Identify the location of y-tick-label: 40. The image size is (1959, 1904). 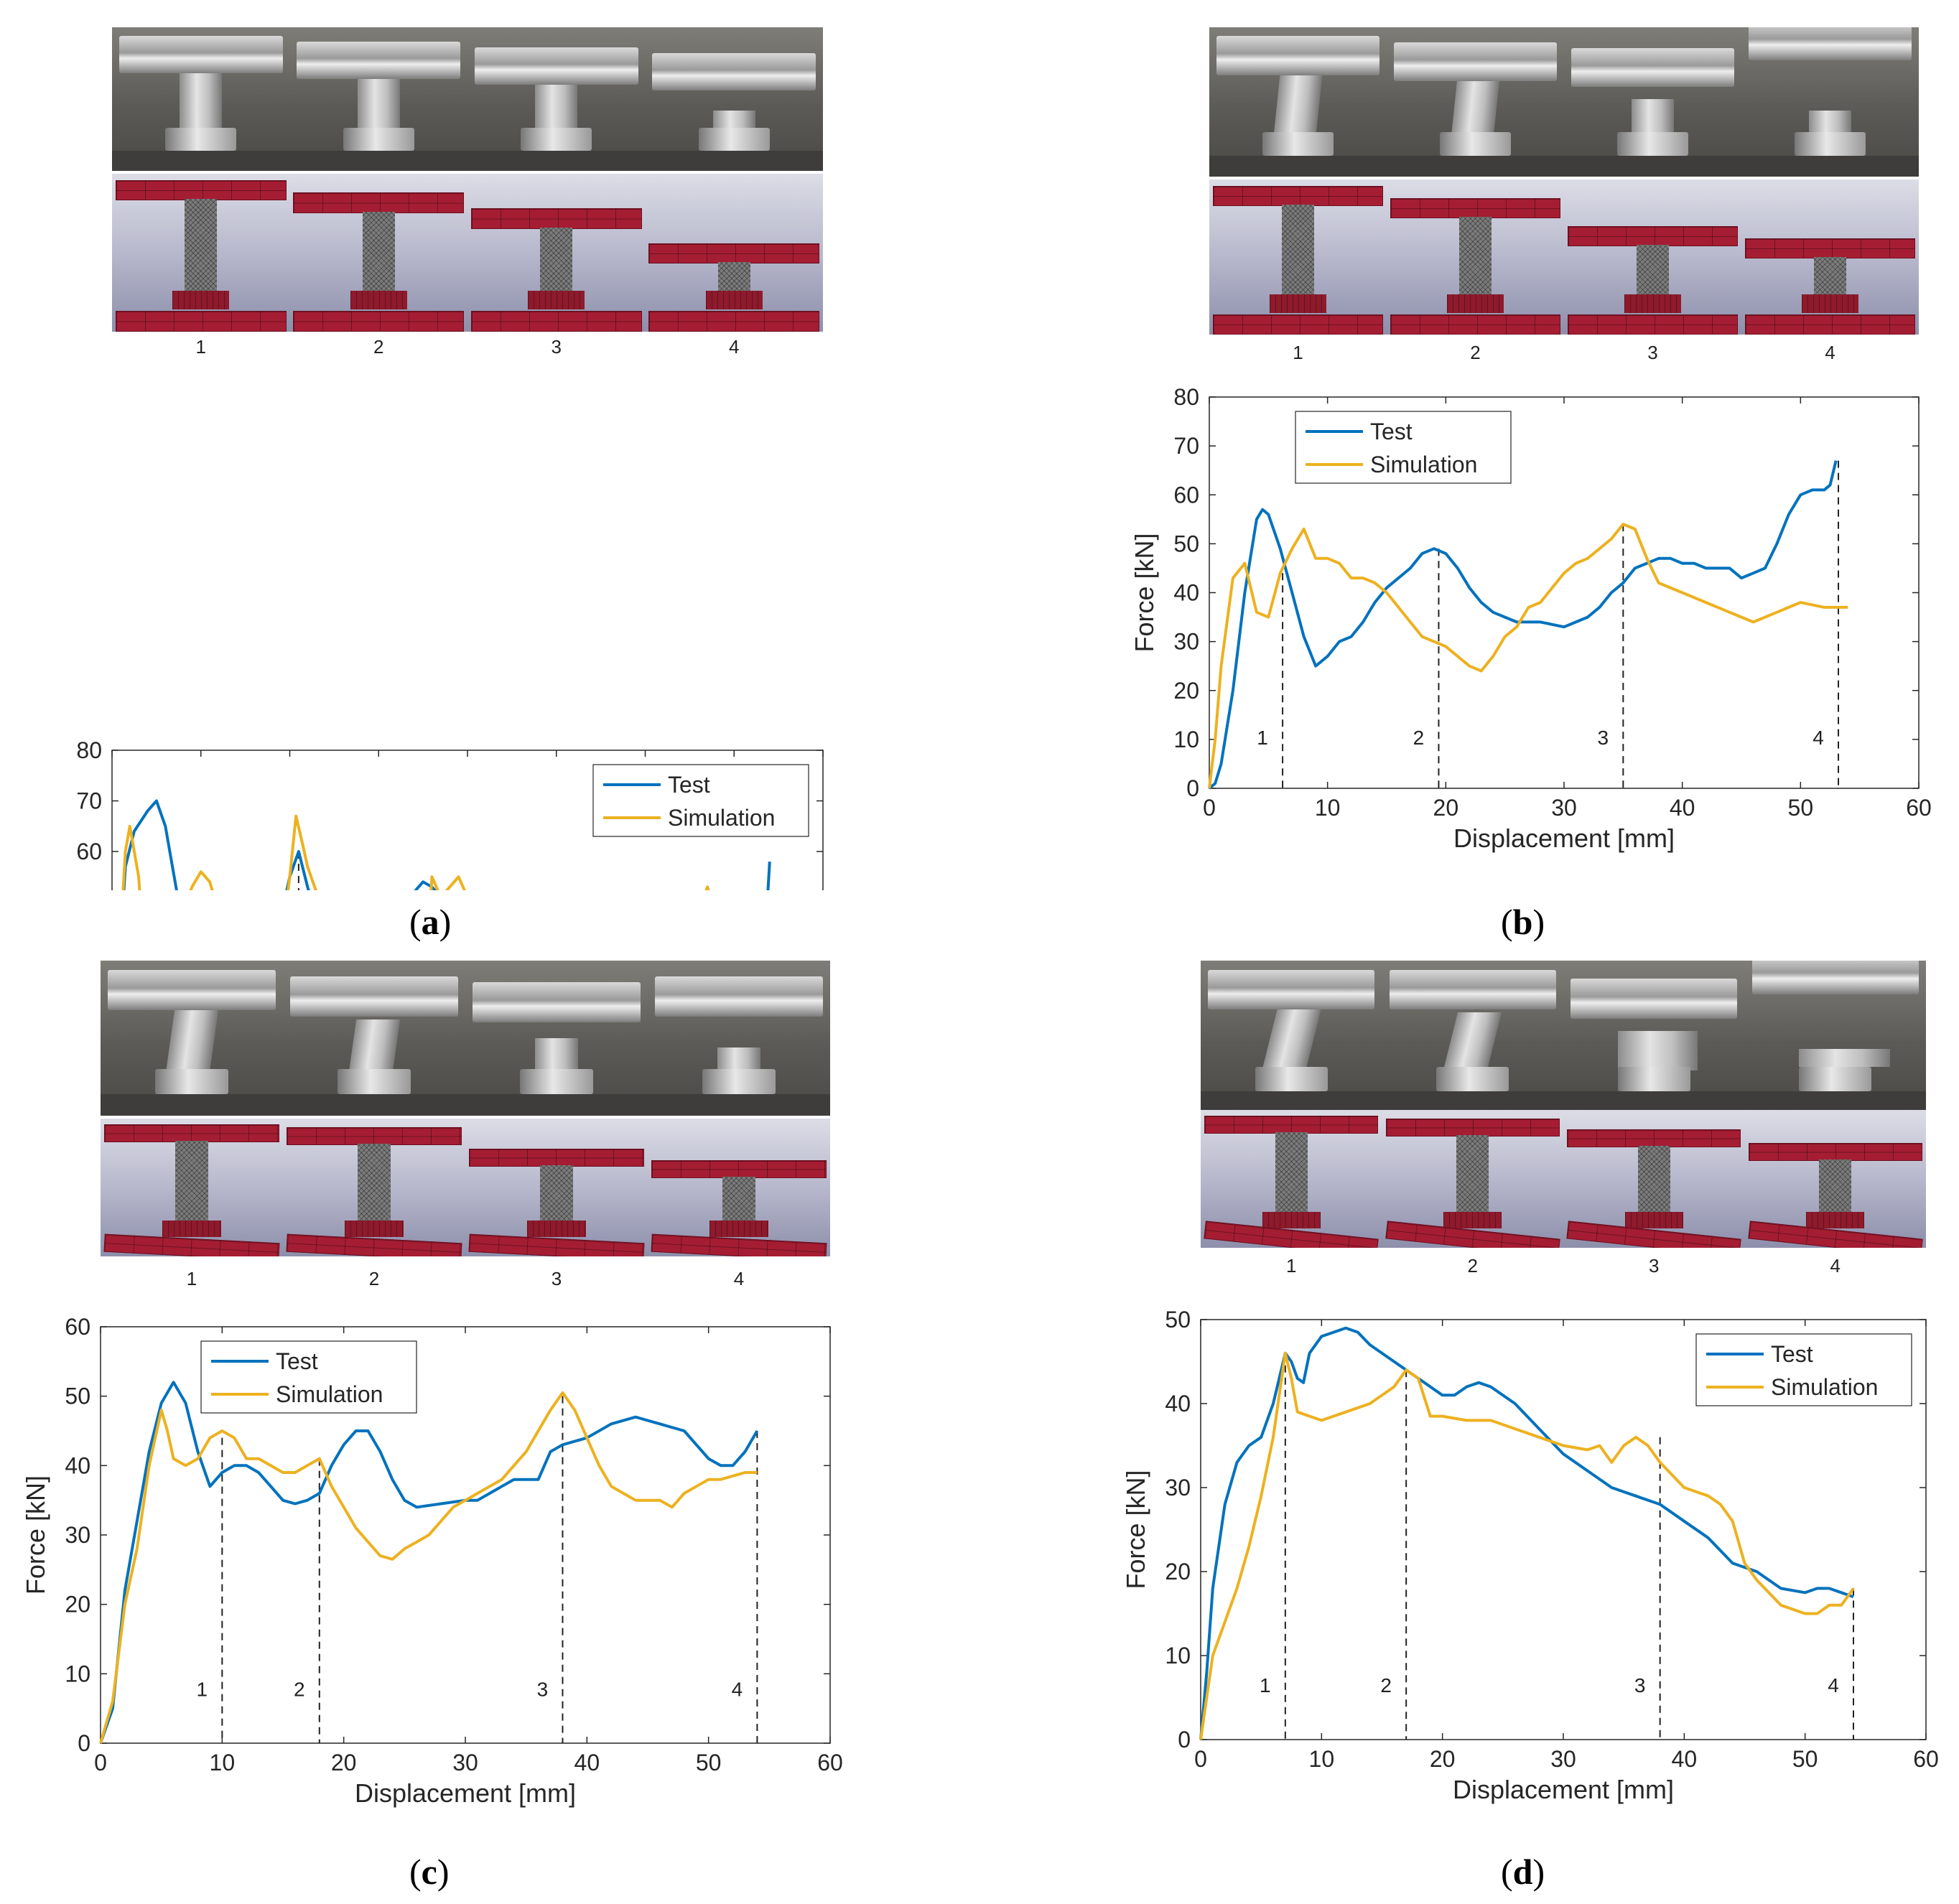
(77, 1465).